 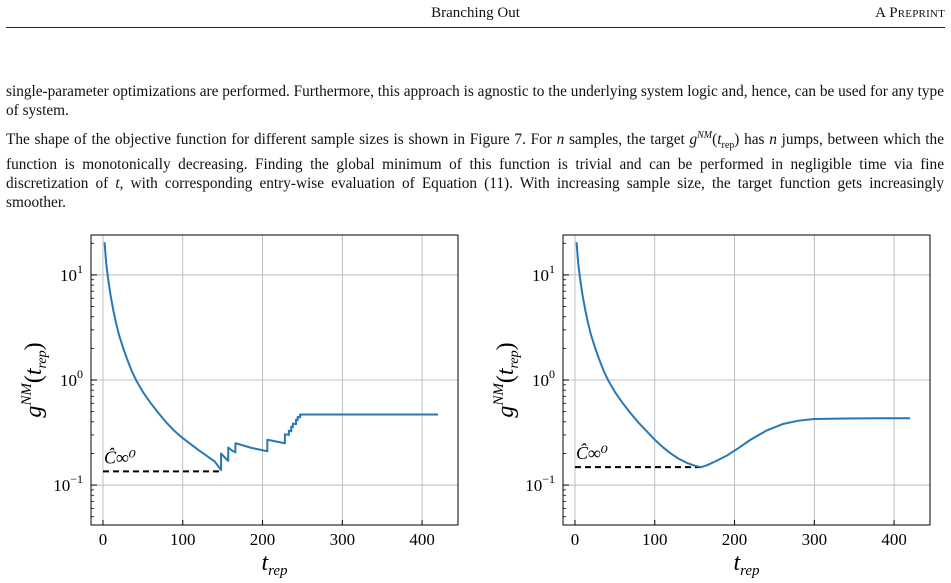 I want to click on running-title: Branching Out, so click(x=475, y=13).